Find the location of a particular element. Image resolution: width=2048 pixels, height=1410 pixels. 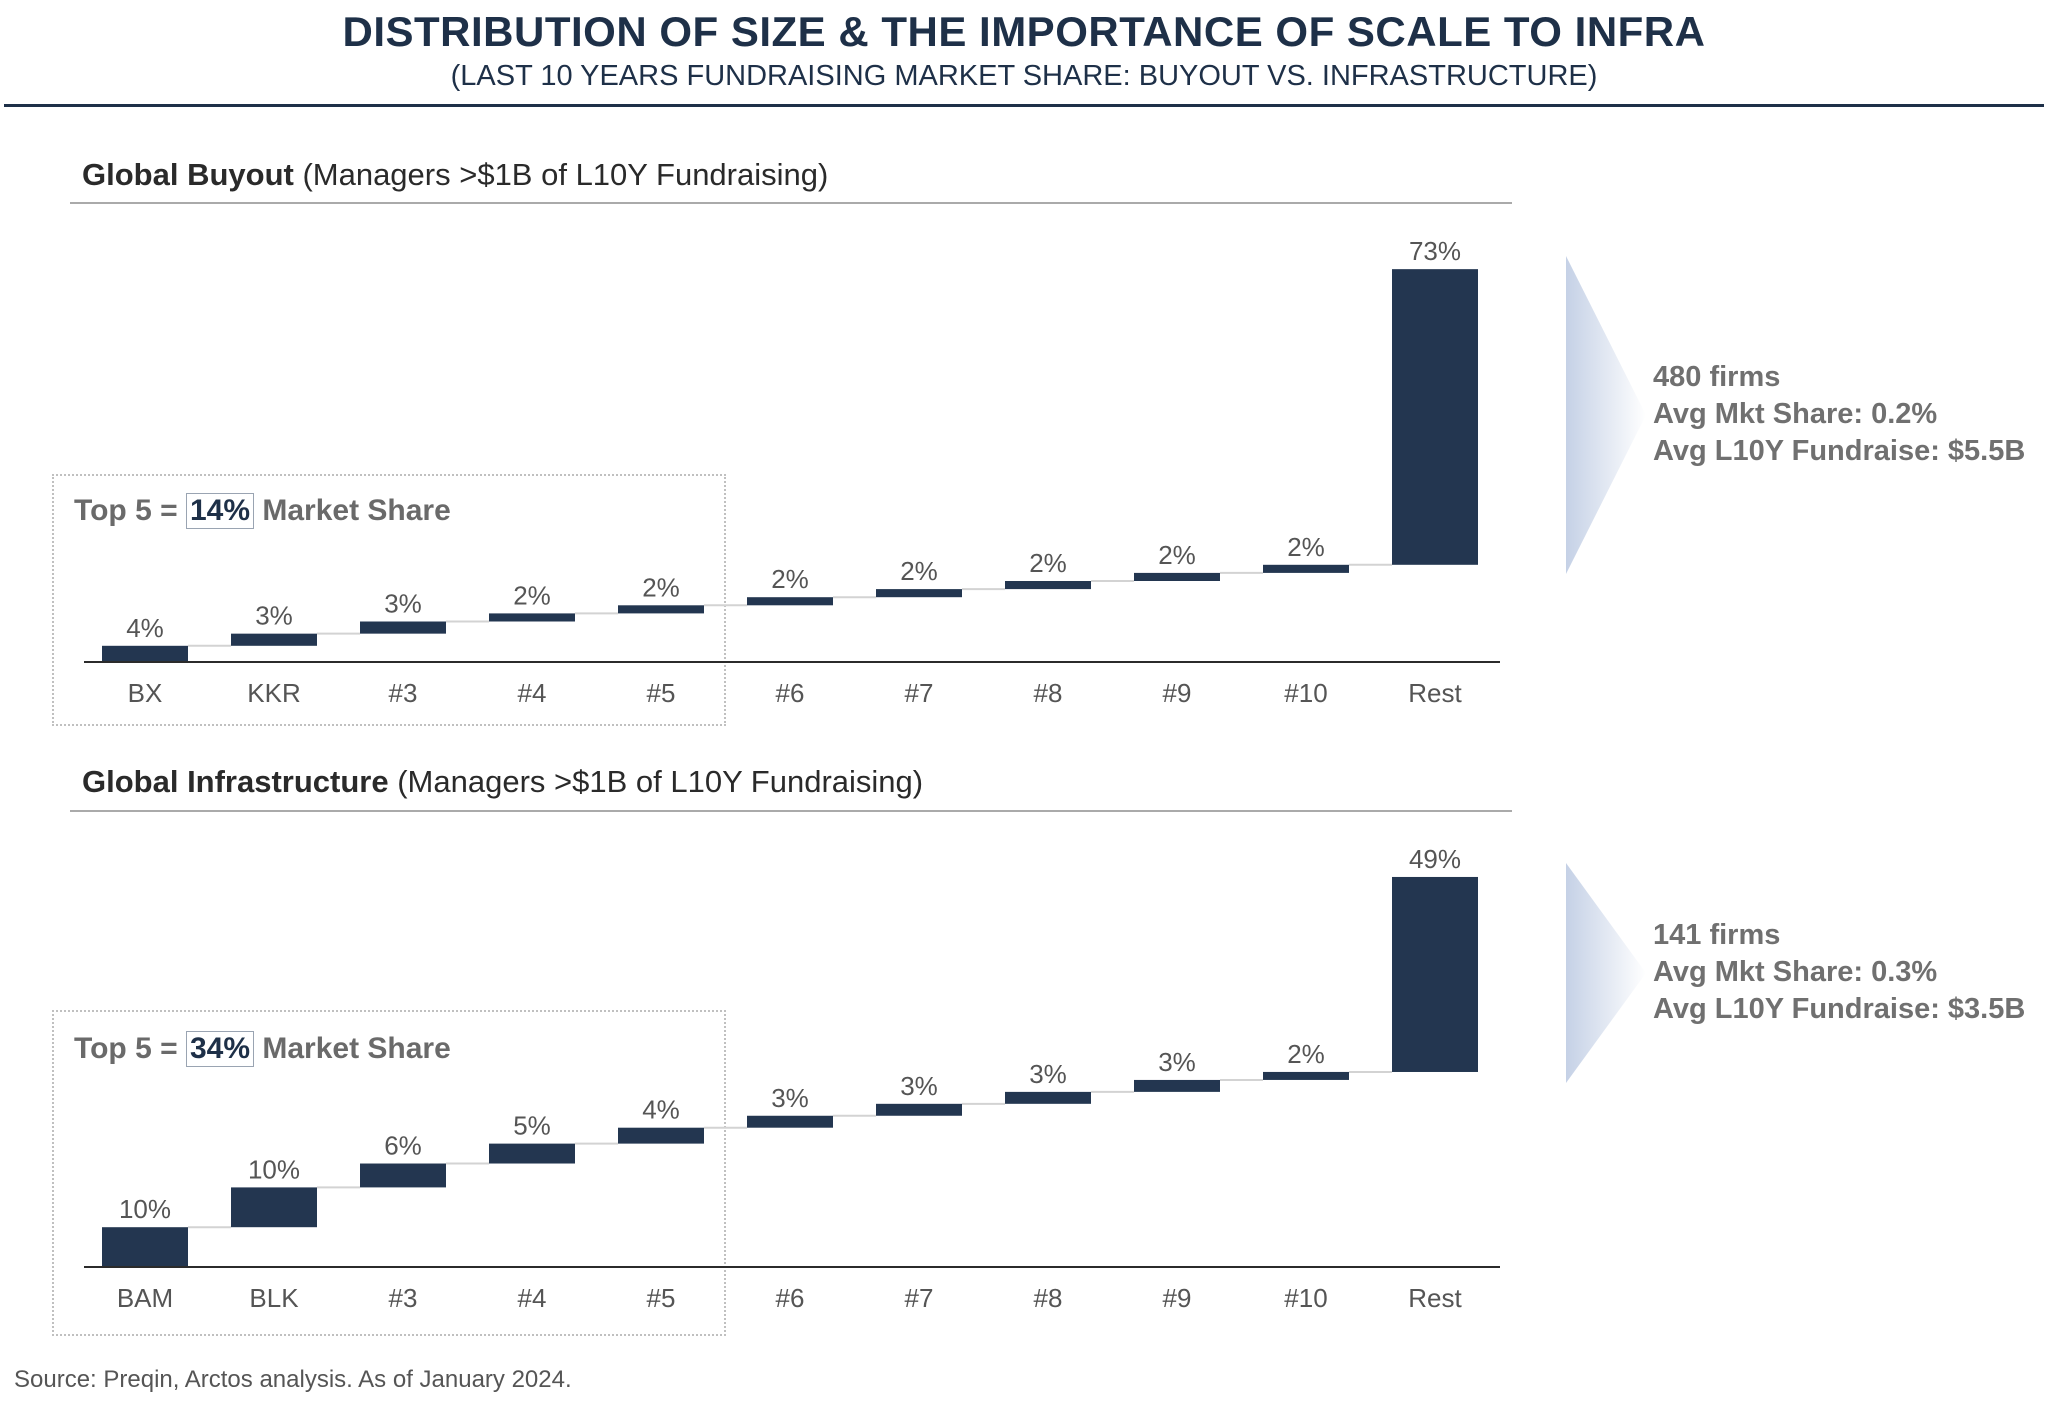

infra-top5-suffix: Market Share is located at coordinates (352, 1048).